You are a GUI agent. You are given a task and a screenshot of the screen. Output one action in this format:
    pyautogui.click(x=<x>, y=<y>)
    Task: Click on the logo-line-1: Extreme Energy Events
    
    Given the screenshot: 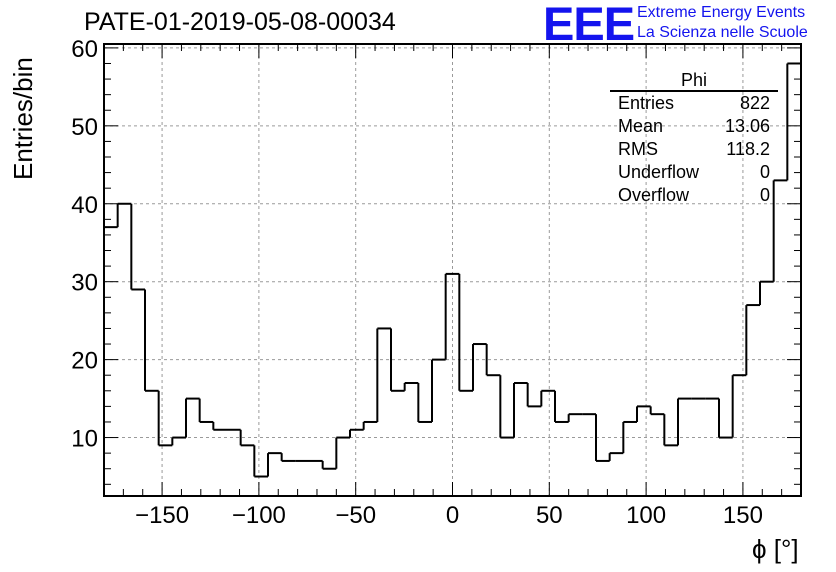 What is the action you would take?
    pyautogui.click(x=721, y=12)
    